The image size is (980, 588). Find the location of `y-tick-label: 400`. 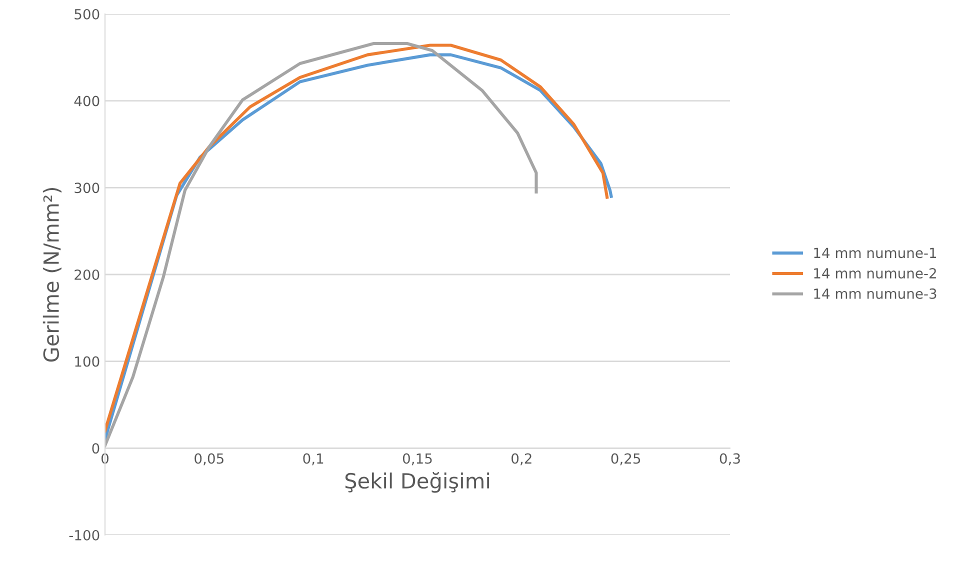

y-tick-label: 400 is located at coordinates (87, 101).